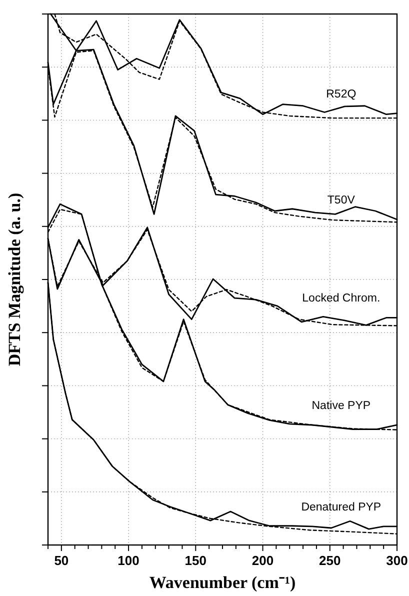 This screenshot has height=596, width=409. What do you see at coordinates (341, 298) in the screenshot?
I see `series-label: Locked Chrom.` at bounding box center [341, 298].